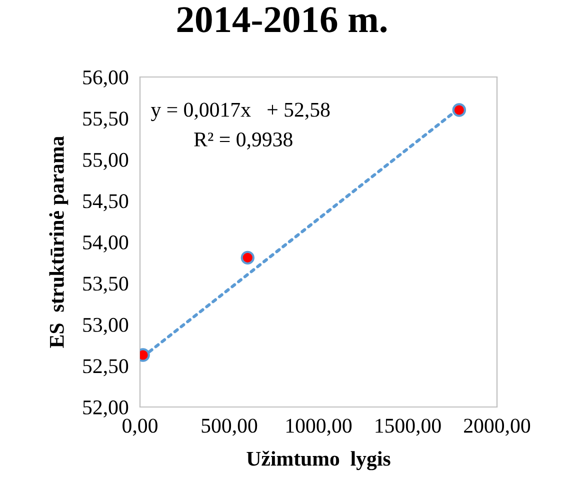 The height and width of the screenshot is (492, 564). Describe the element at coordinates (140, 427) in the screenshot. I see `x-tick-label: 0,00` at that location.